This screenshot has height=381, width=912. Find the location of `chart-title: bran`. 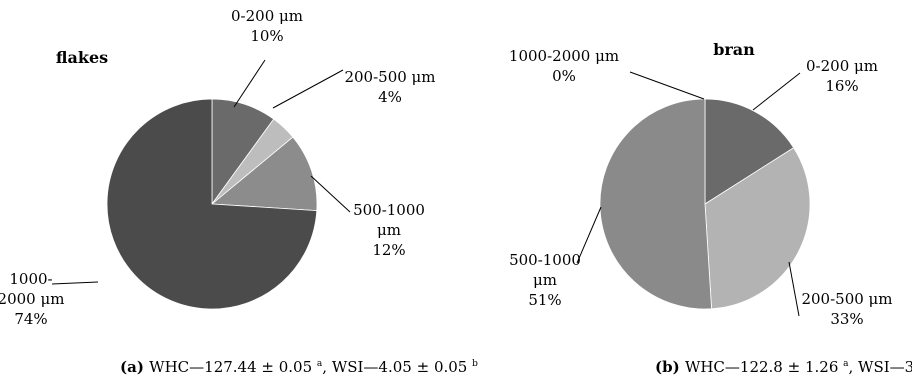

chart-title: bran is located at coordinates (734, 49).